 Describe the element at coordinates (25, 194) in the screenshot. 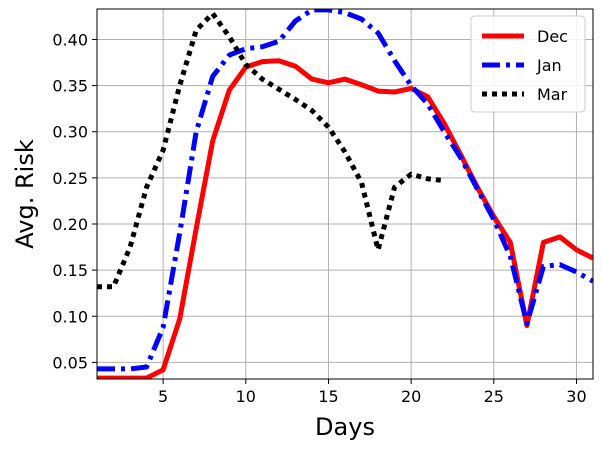

I see `y-axis-label: Avg. Risk` at that location.